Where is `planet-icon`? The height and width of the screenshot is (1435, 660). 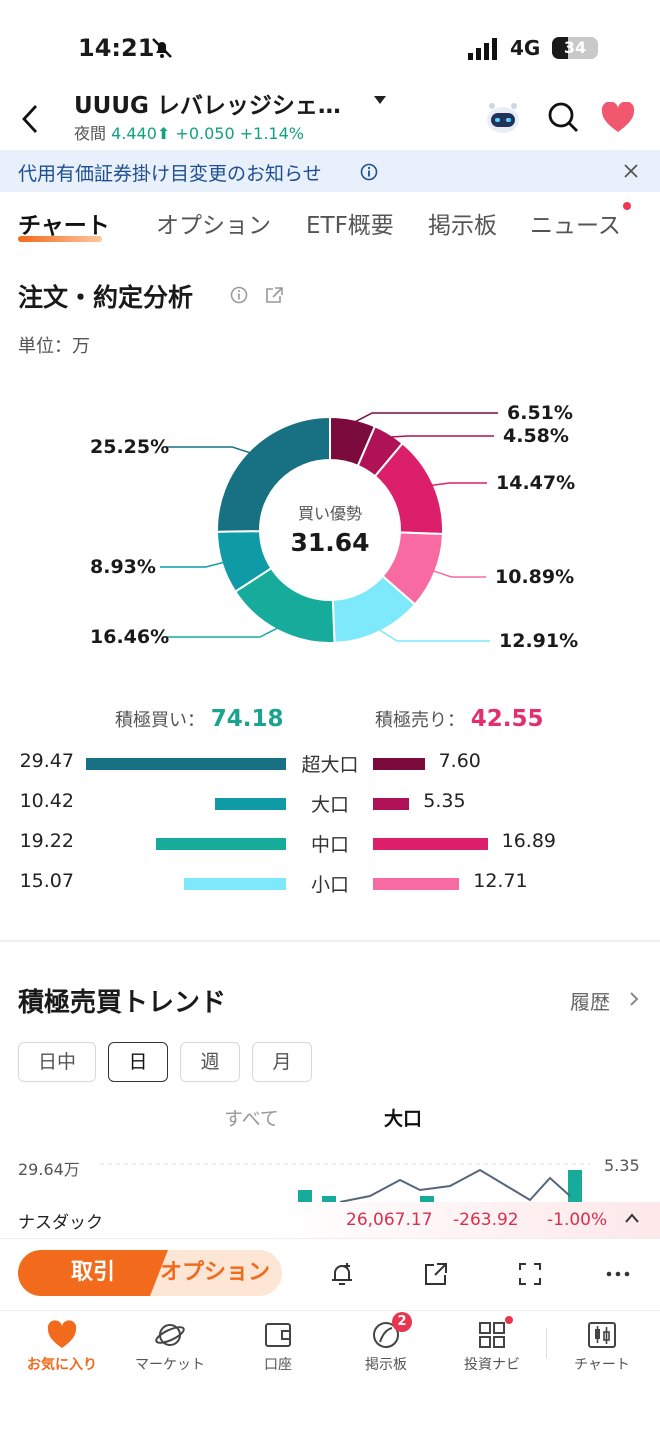 planet-icon is located at coordinates (170, 1335).